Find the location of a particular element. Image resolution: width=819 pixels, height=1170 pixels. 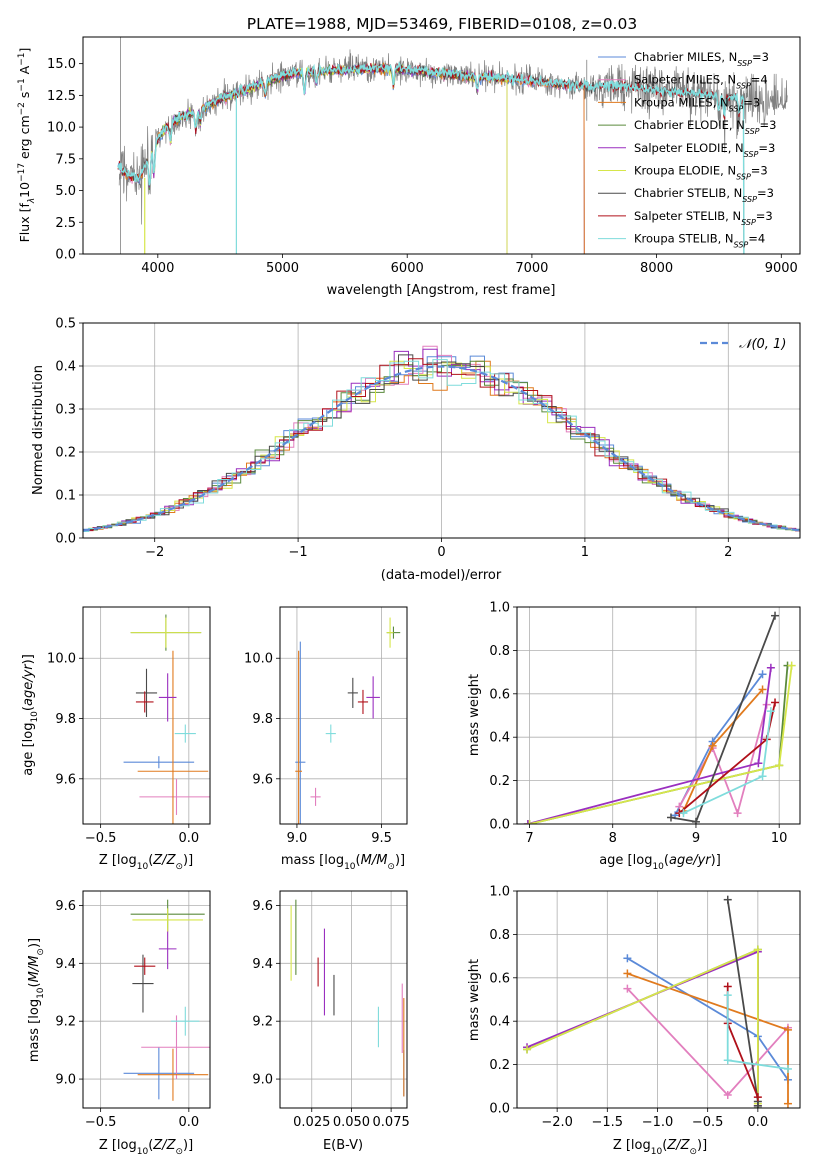

observed-spectrum-line is located at coordinates (453, 137).